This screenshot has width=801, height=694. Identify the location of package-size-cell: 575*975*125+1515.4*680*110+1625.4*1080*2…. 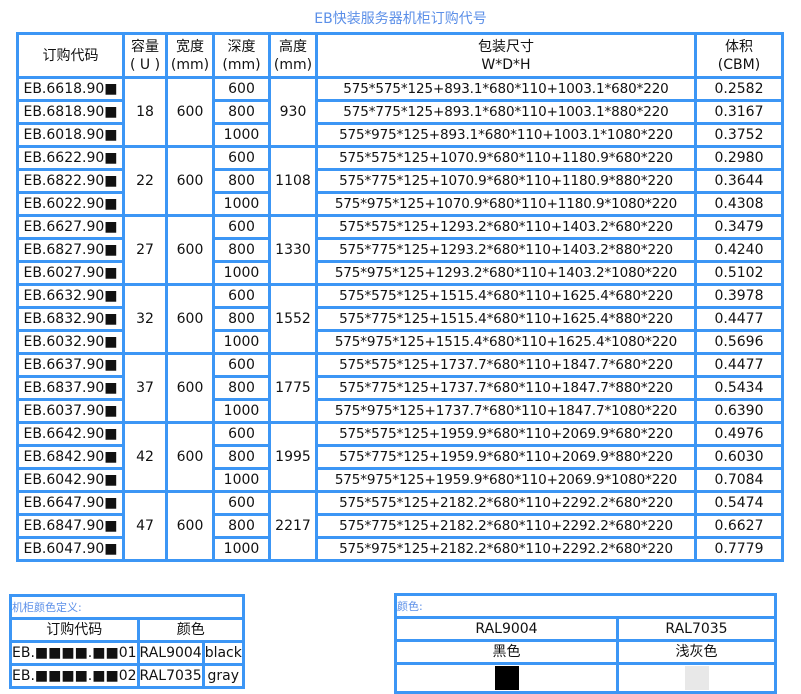
(506, 342).